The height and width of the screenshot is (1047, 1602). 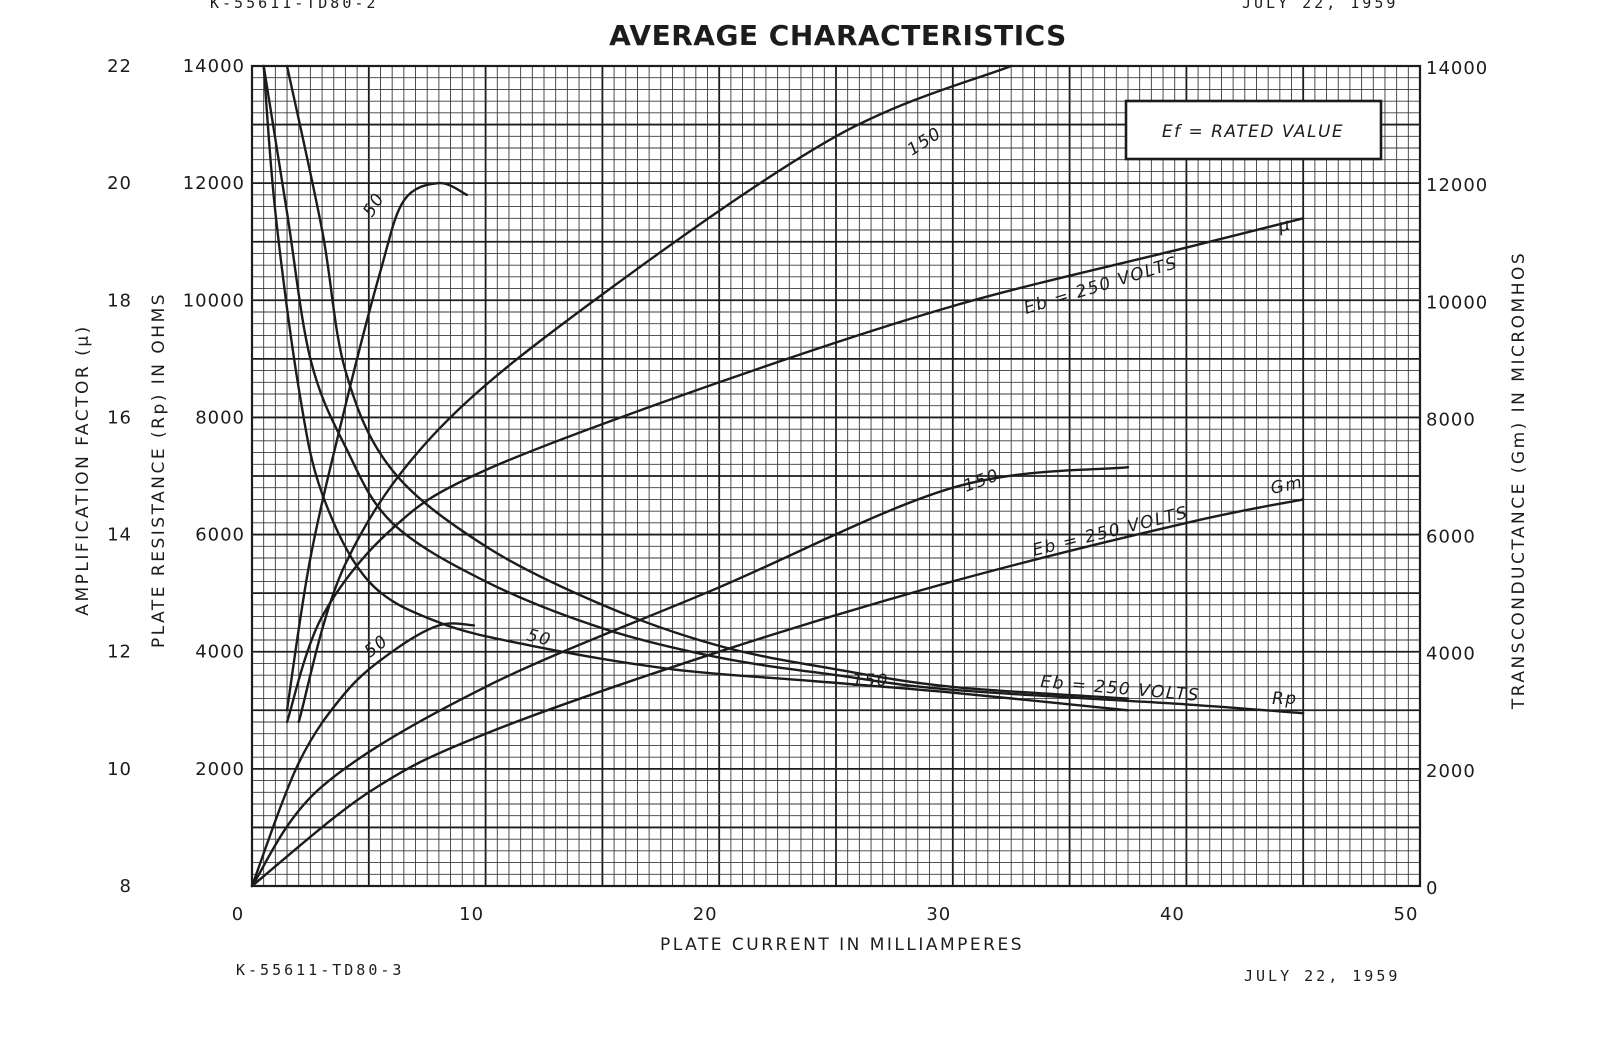 I want to click on gm-tick-label: 4000, so click(x=1451, y=654).